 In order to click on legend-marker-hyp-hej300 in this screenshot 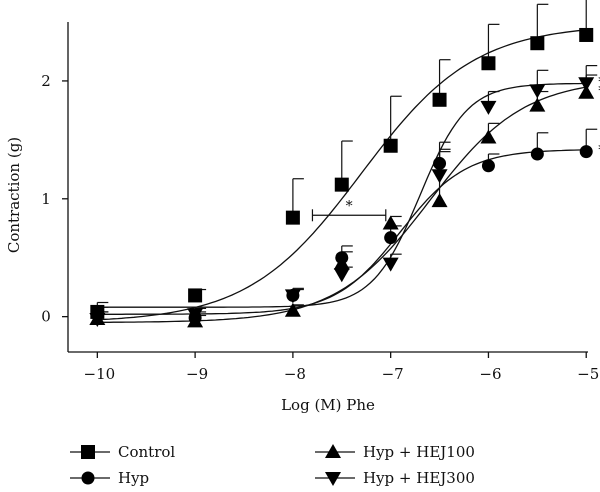, I will do `click(333, 479)`.